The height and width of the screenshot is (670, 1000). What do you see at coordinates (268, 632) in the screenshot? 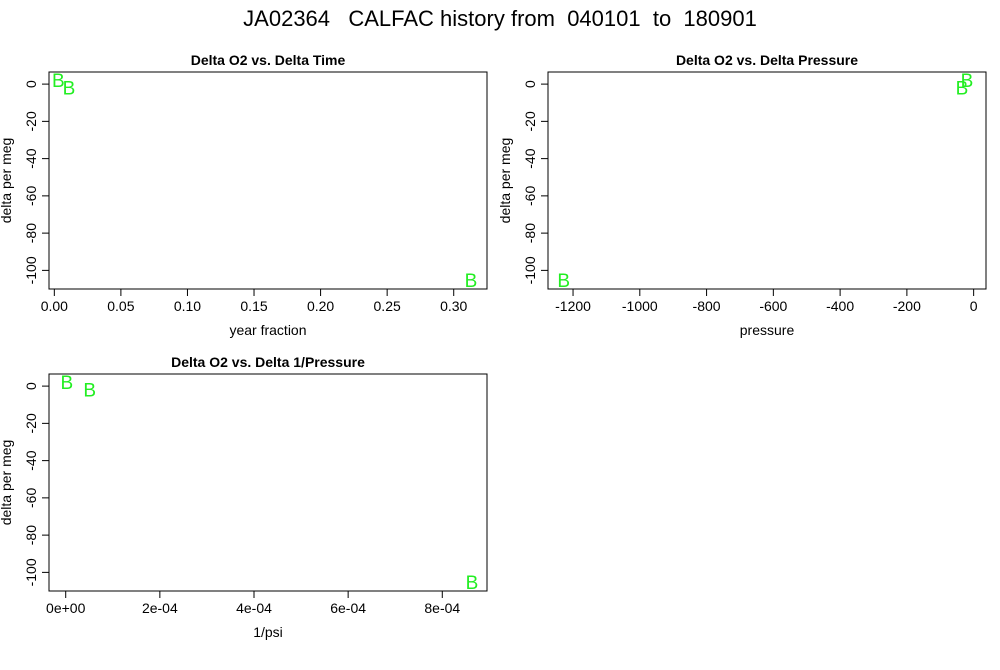
I see `x-axis-label: 1/psi` at bounding box center [268, 632].